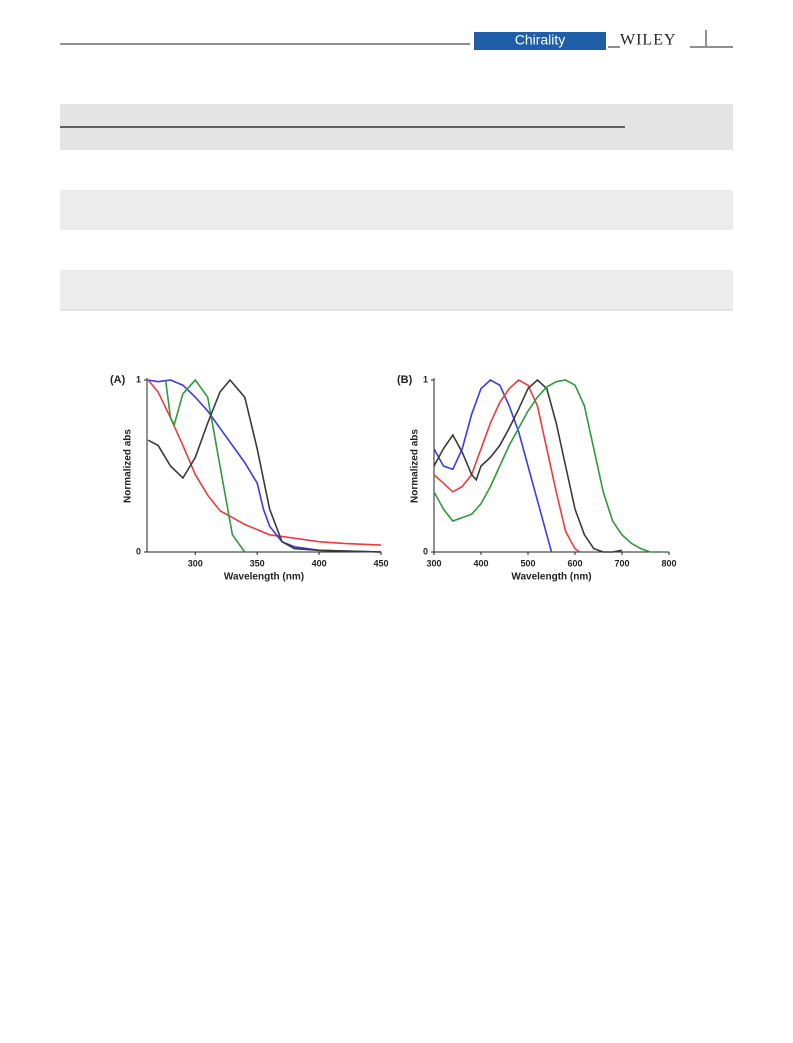  What do you see at coordinates (405, 380) in the screenshot?
I see `panel-label: (B)` at bounding box center [405, 380].